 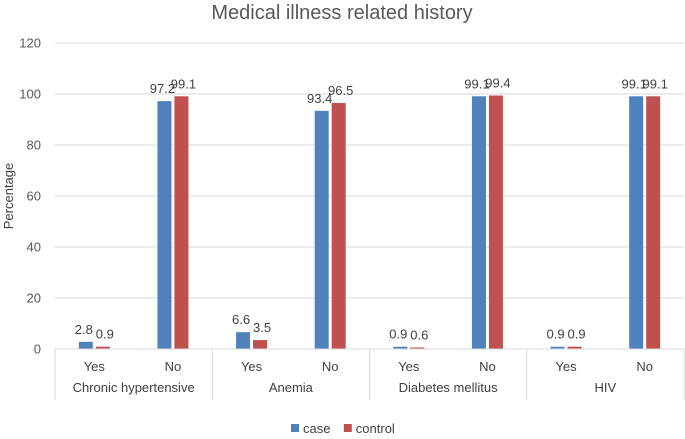 What do you see at coordinates (375, 428) in the screenshot?
I see `legend-label-control: control` at bounding box center [375, 428].